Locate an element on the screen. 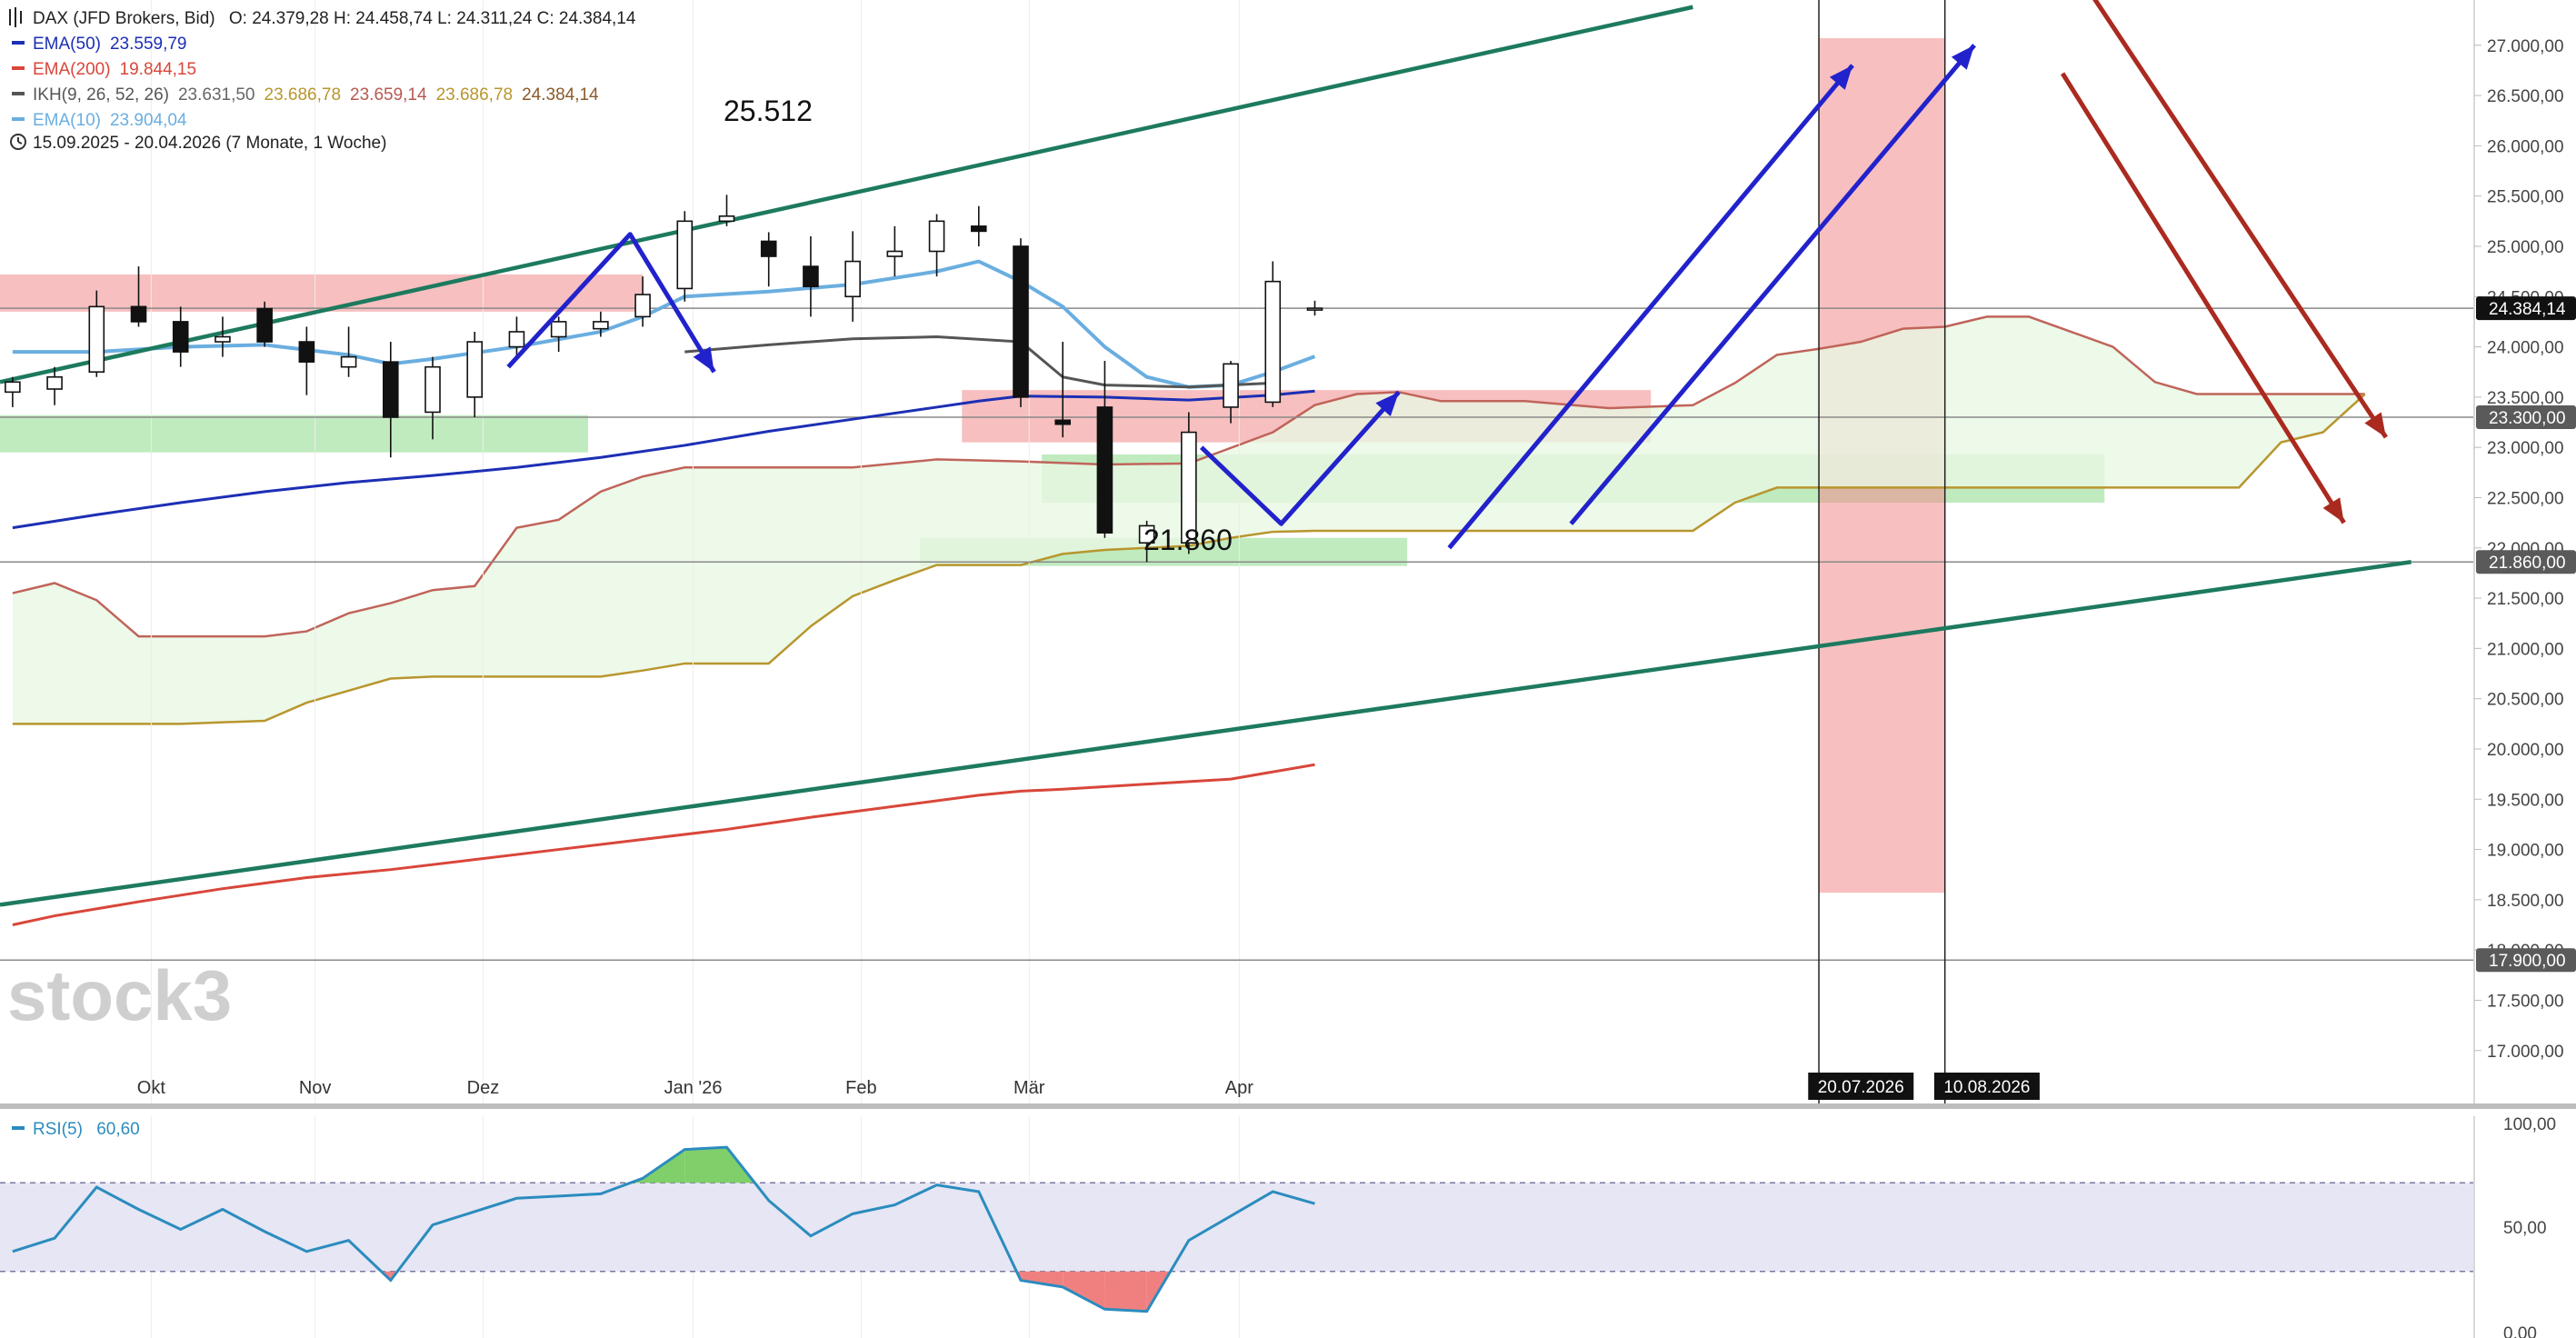  legend-item-value-2-2: 23.659,14 is located at coordinates (388, 95).